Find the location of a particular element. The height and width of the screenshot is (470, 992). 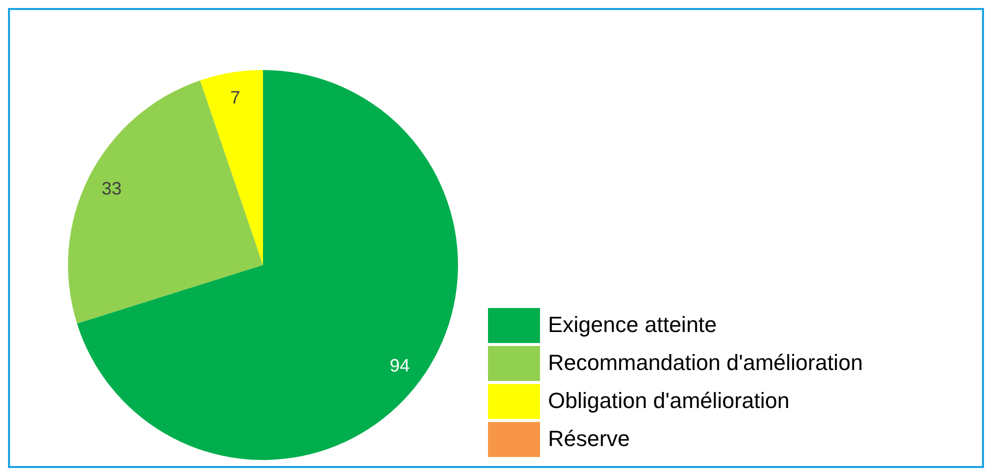

legend-label: Réserve is located at coordinates (589, 439).